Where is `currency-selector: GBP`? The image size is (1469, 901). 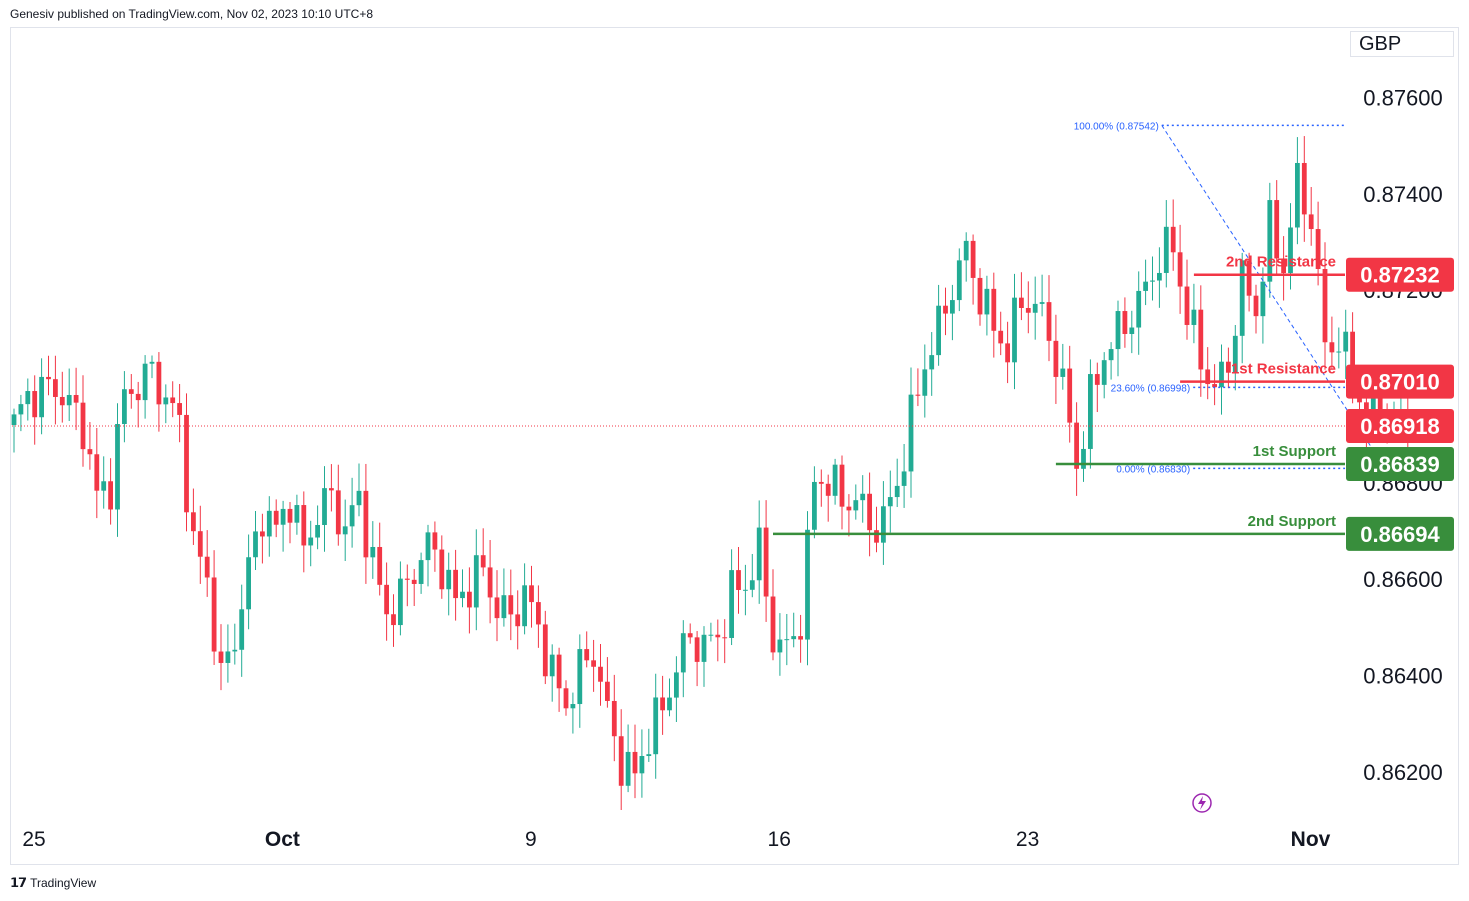
currency-selector: GBP is located at coordinates (1402, 44).